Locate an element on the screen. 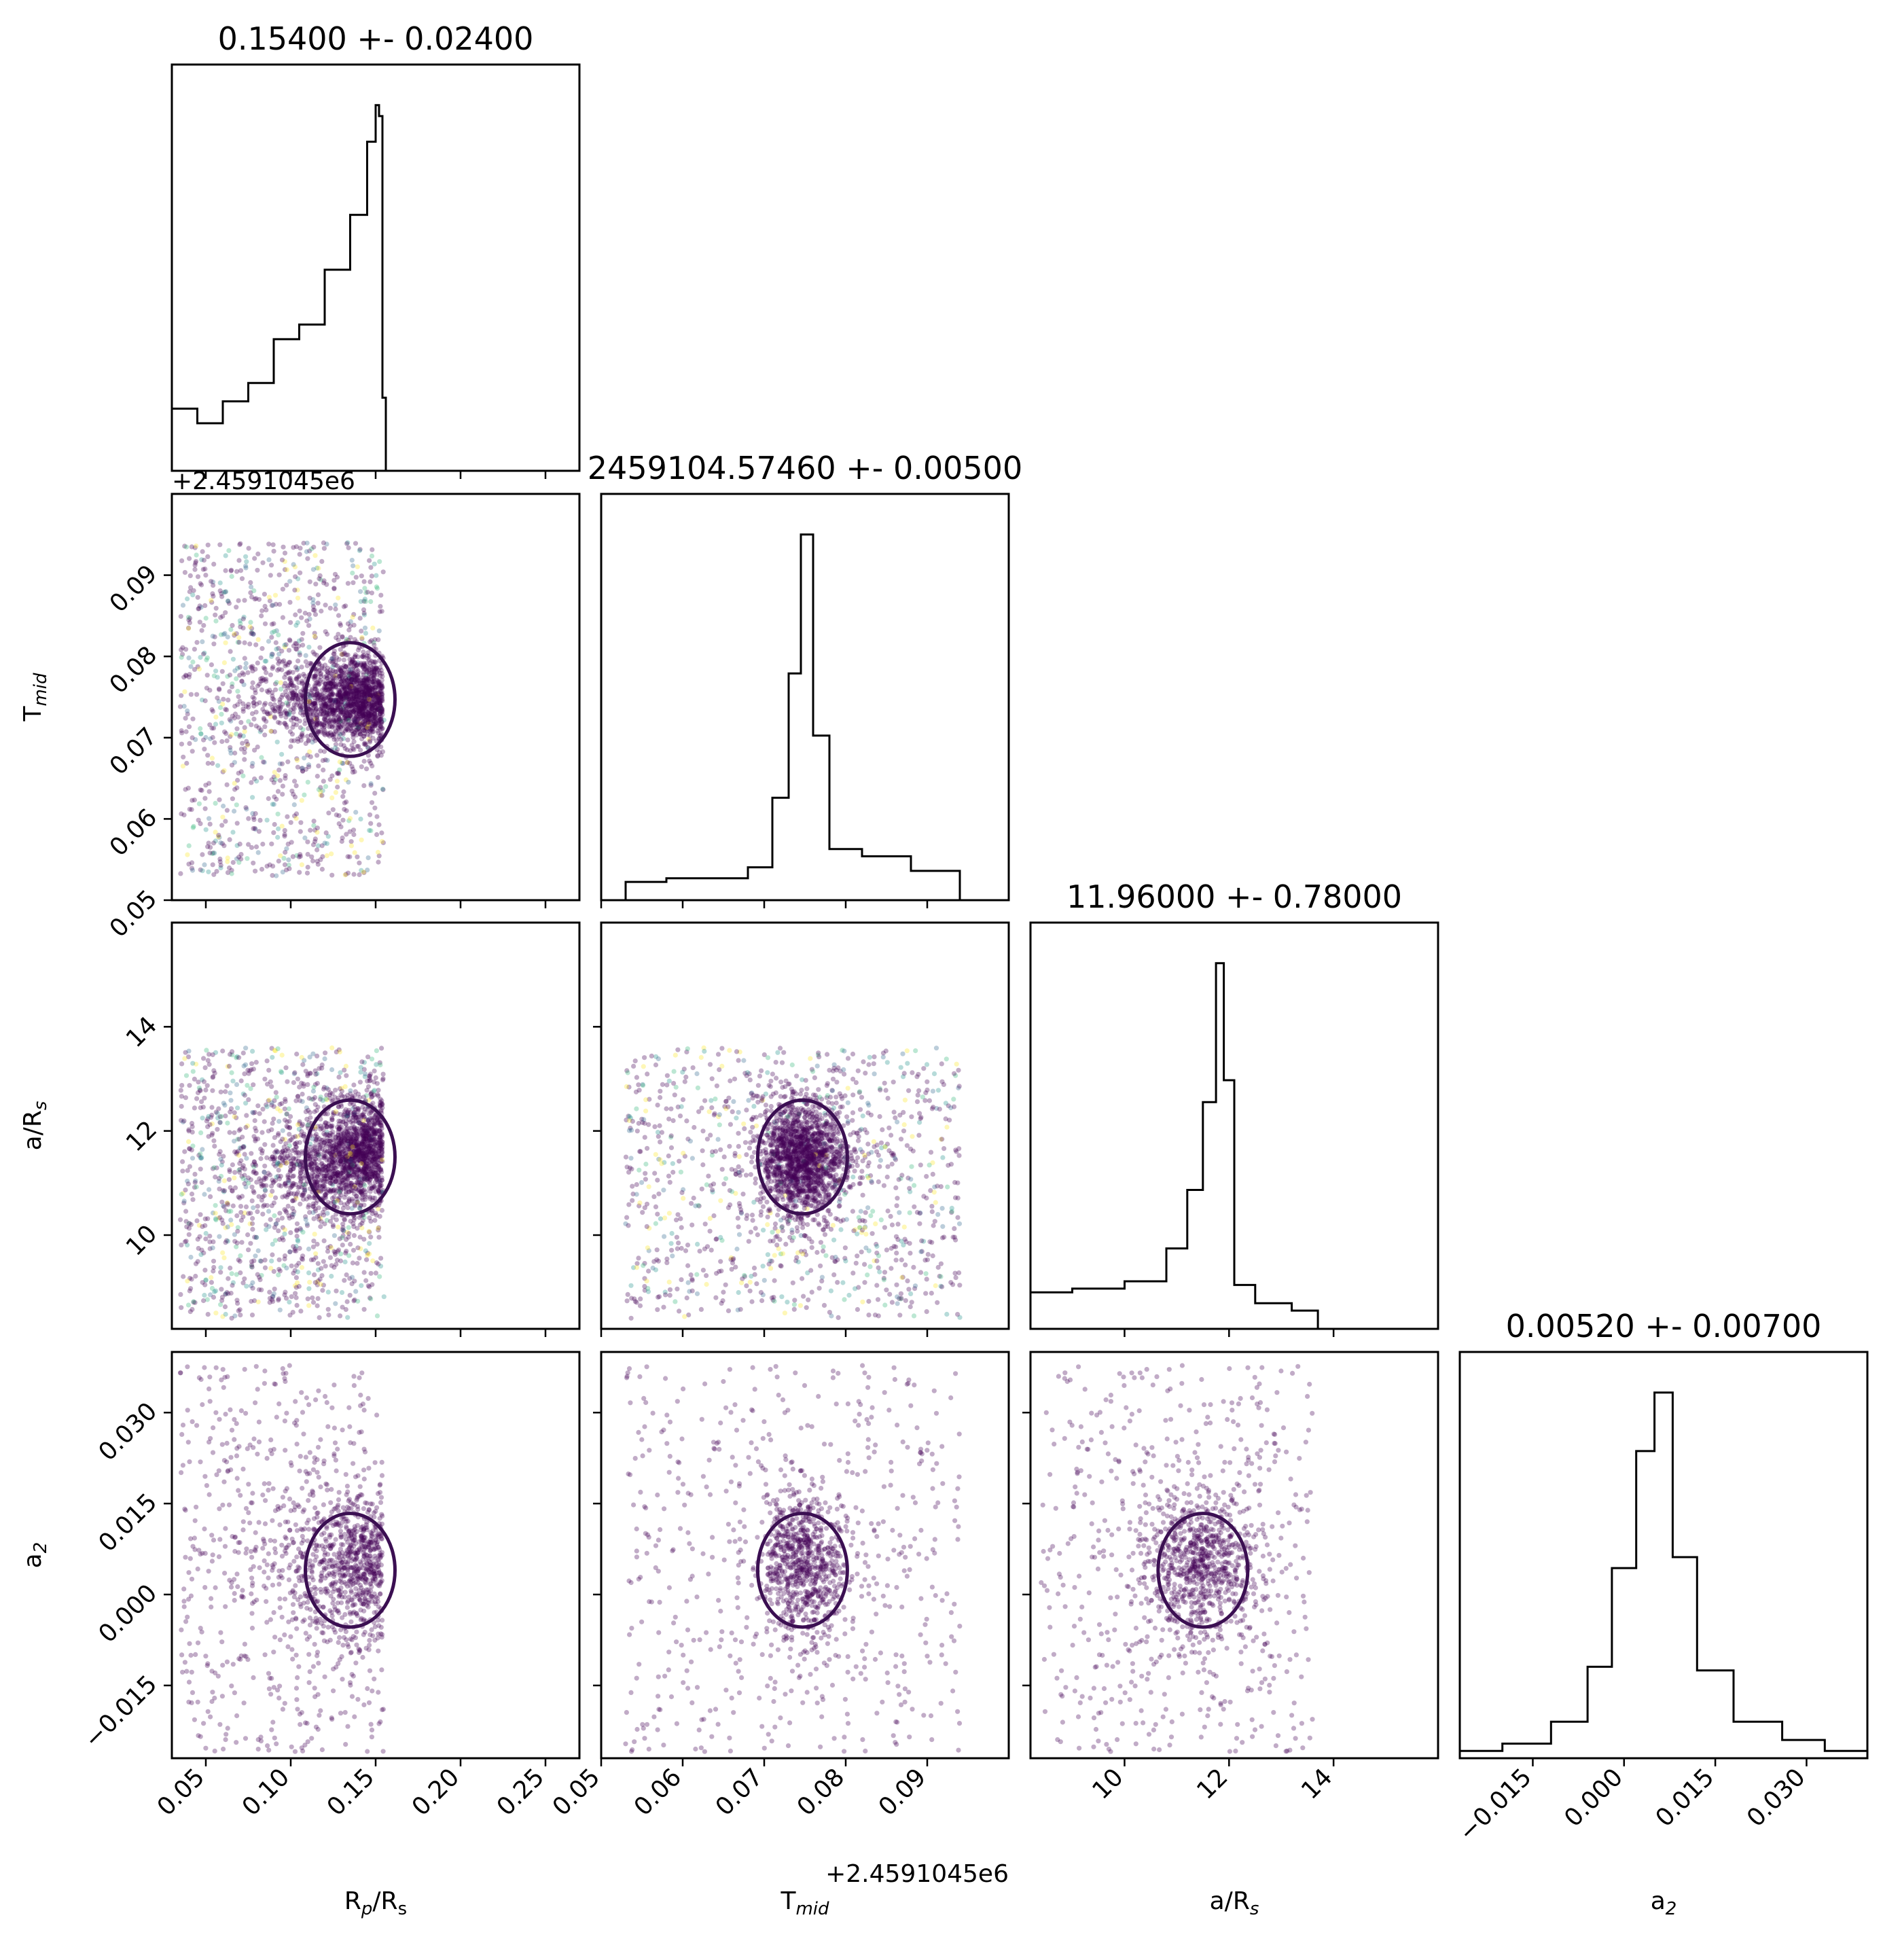  scatter-ars-rp is located at coordinates (282, 1183).